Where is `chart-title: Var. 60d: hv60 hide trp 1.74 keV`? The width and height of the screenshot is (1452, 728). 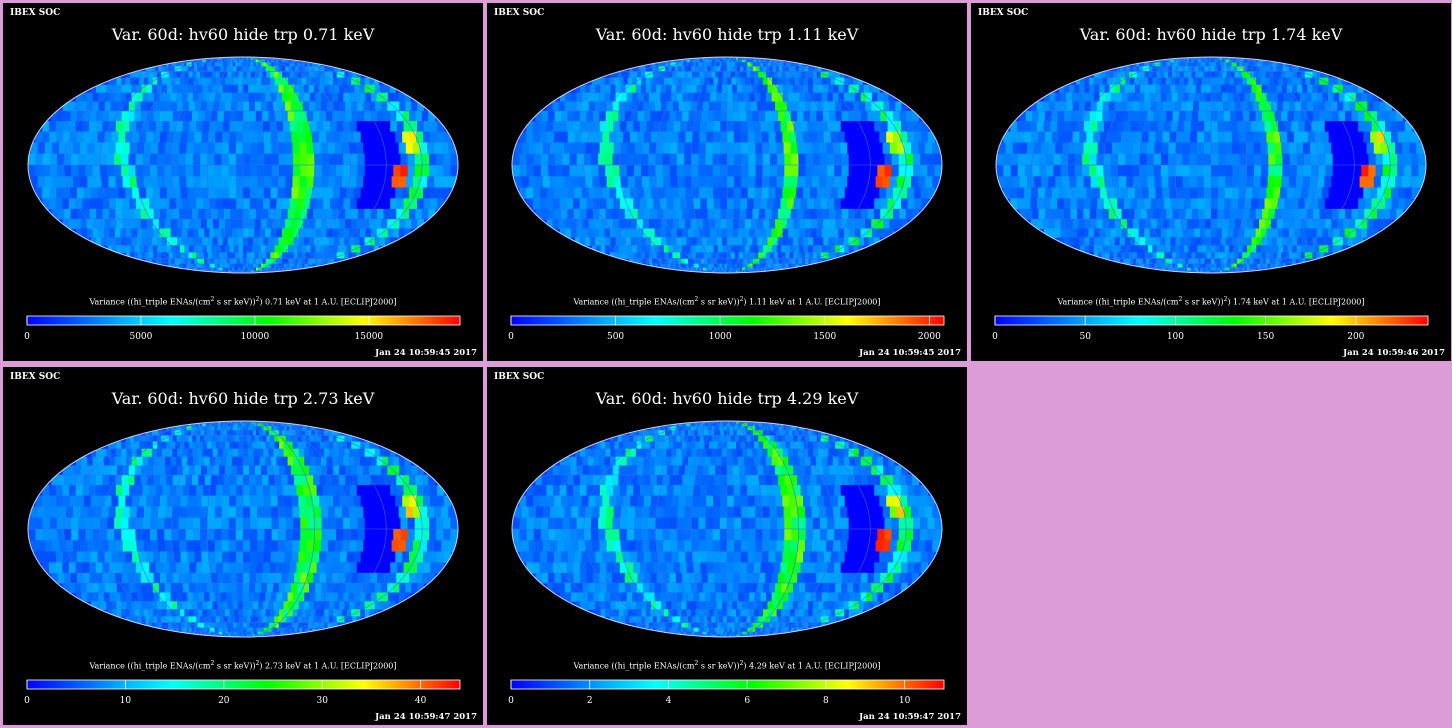 chart-title: Var. 60d: hv60 hide trp 1.74 keV is located at coordinates (1211, 34).